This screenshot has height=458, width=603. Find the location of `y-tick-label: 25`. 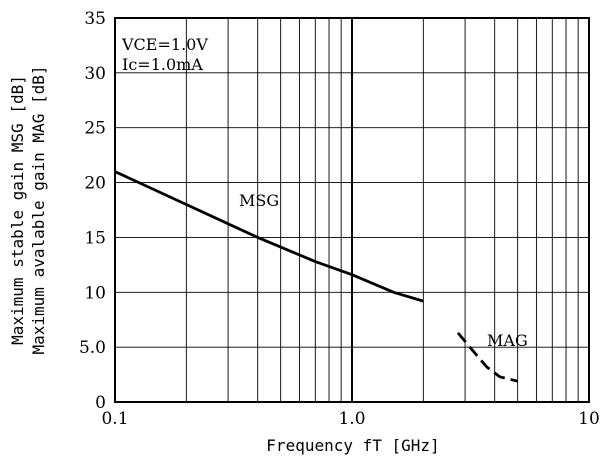

y-tick-label: 25 is located at coordinates (95, 129).